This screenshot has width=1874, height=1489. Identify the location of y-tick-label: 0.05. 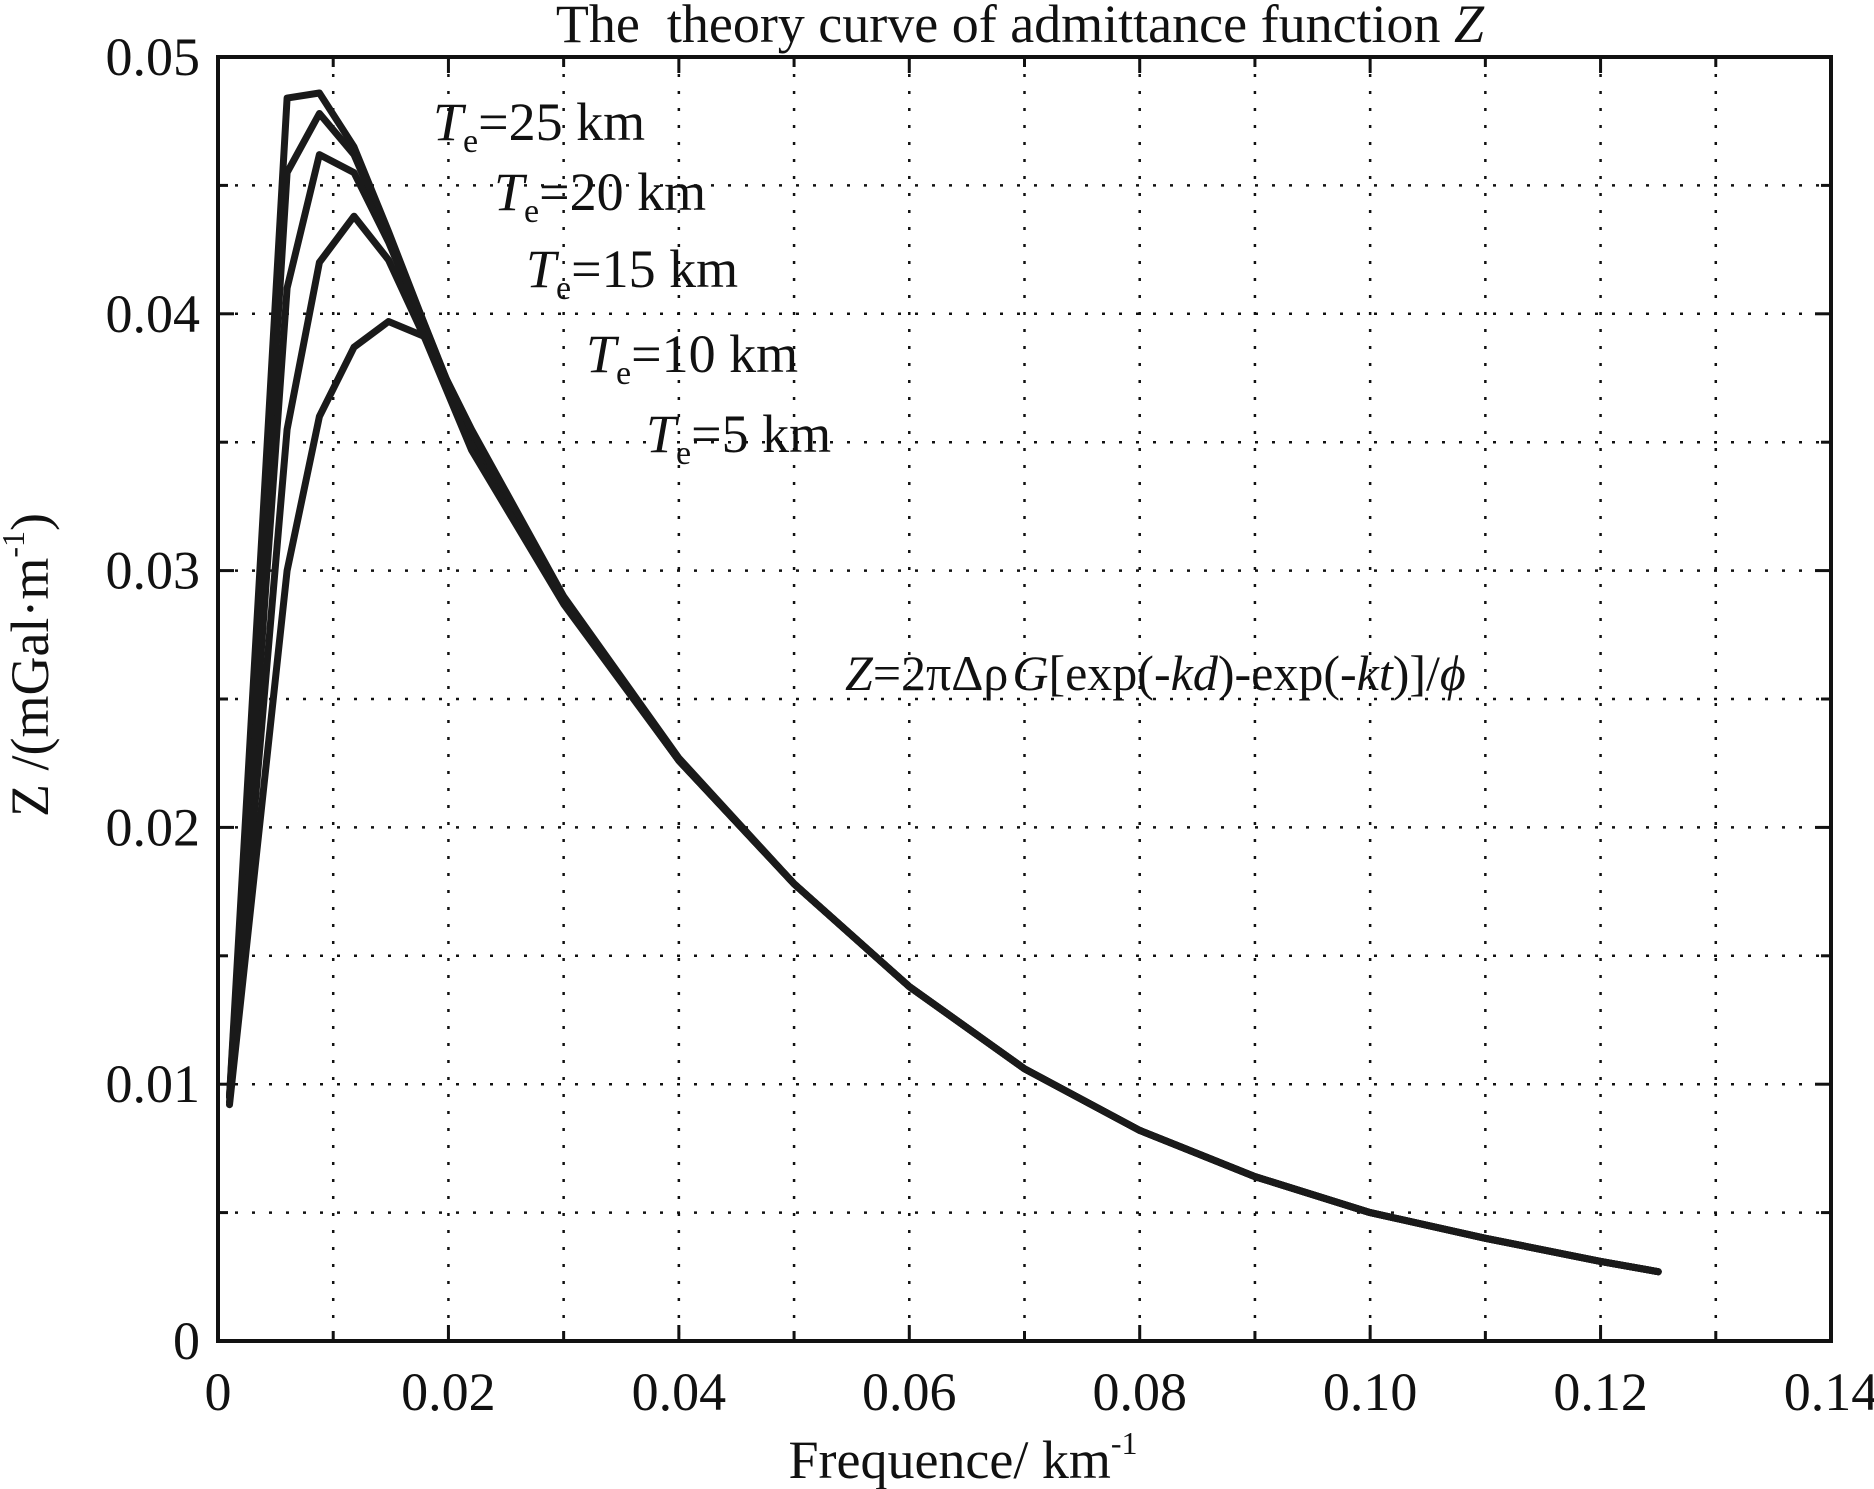
(153, 57).